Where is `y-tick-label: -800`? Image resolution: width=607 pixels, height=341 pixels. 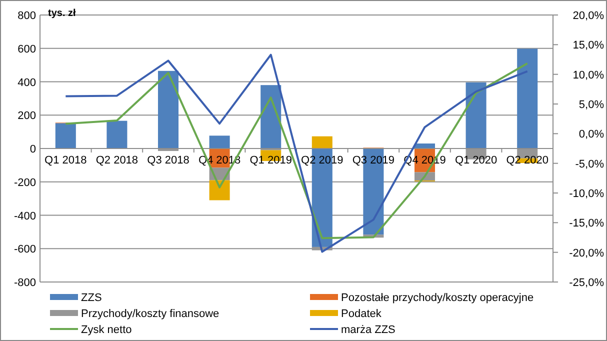
y-tick-label: -800 is located at coordinates (25, 283).